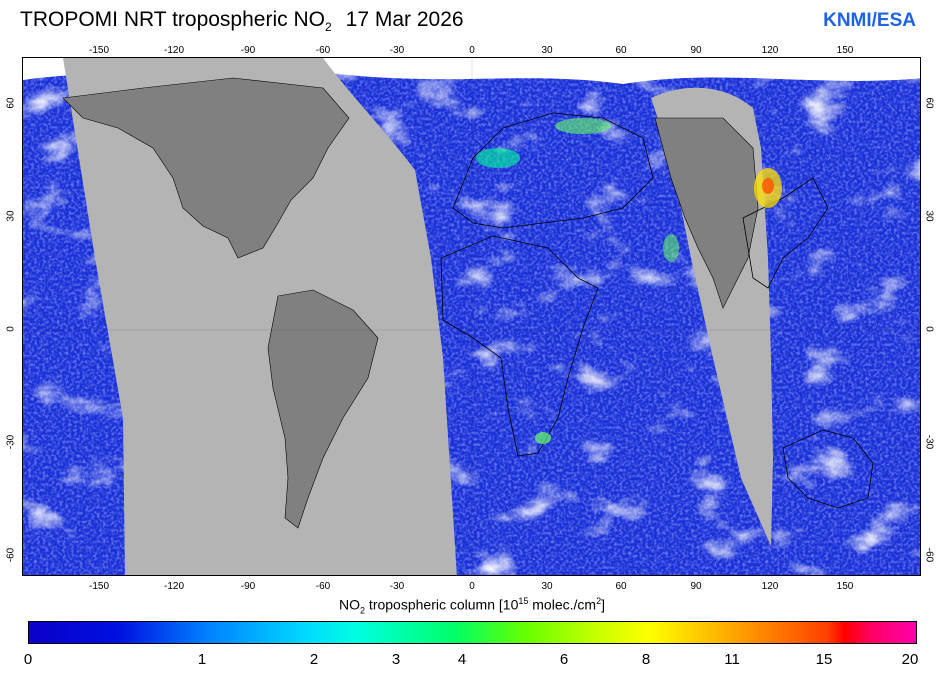 The width and height of the screenshot is (944, 683). I want to click on lon-tick-bottom: 30, so click(547, 586).